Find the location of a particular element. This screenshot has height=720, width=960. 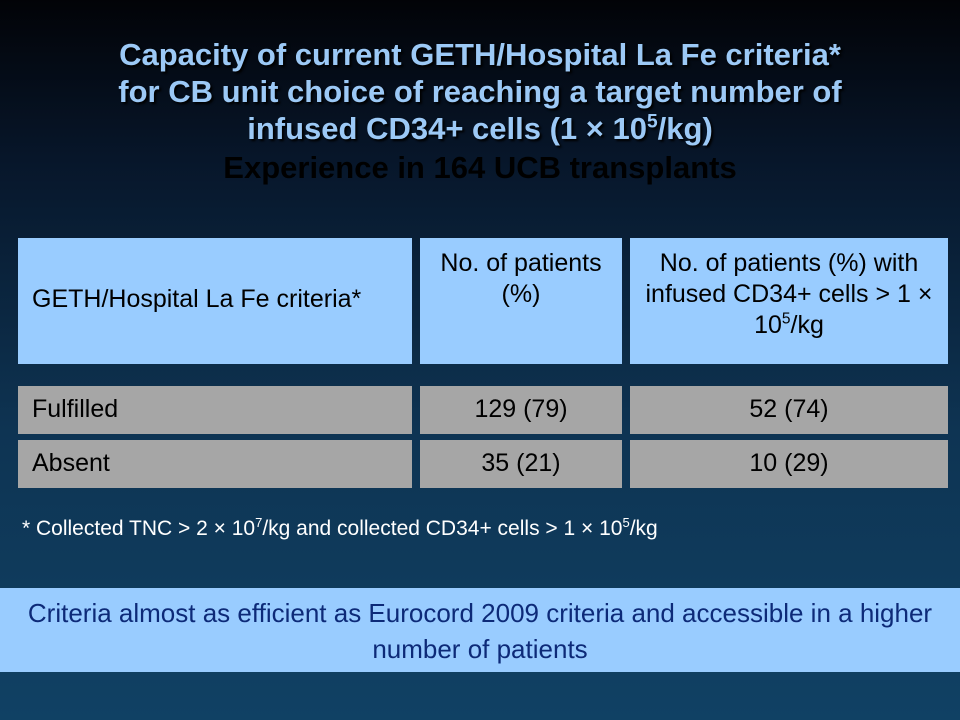

row-fulfilled-criteria: Fulfilled is located at coordinates (215, 410).